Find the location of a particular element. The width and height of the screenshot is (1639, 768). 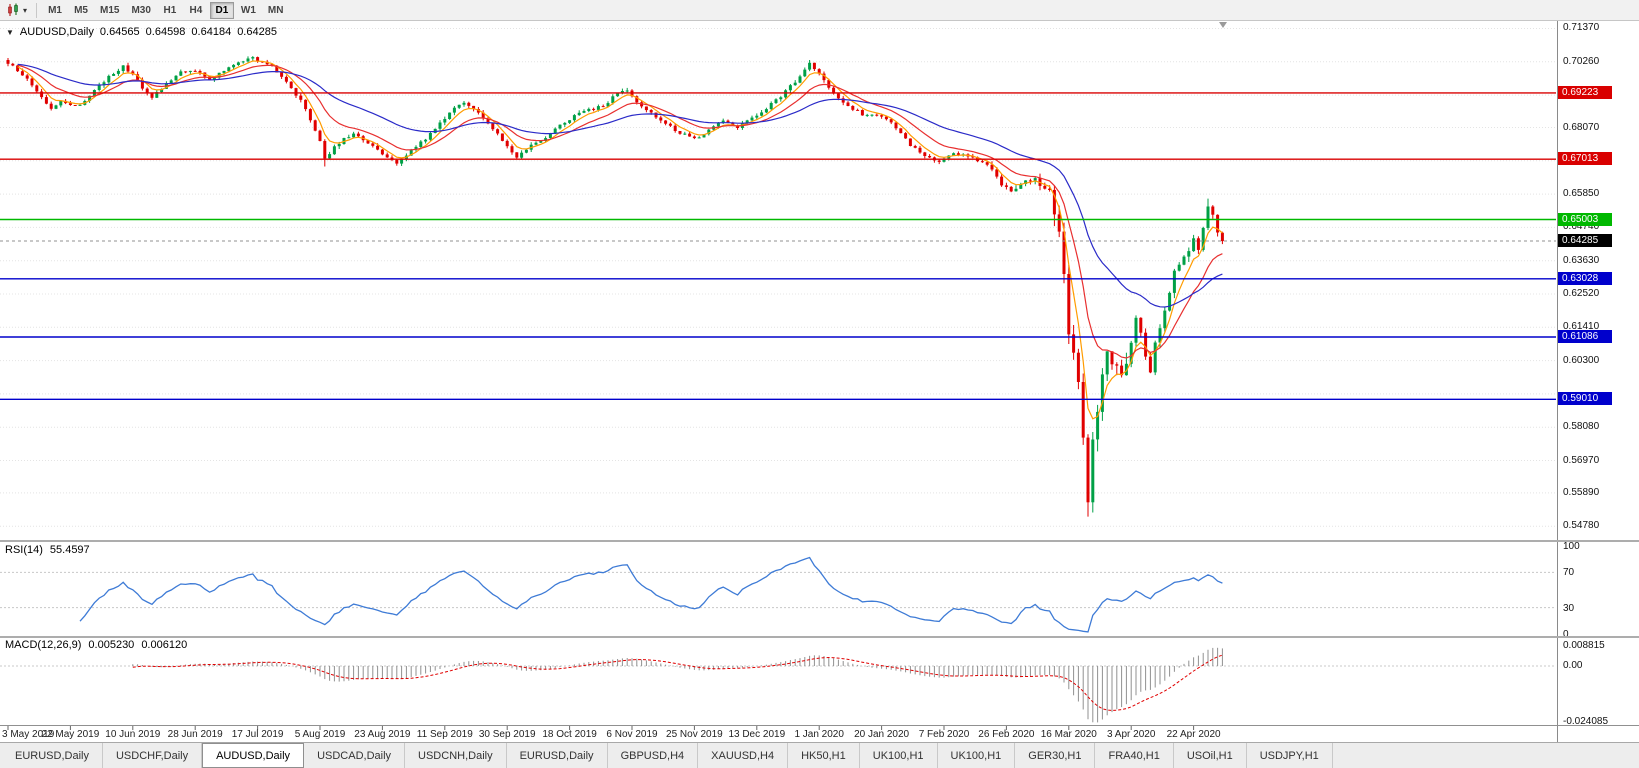

time-axis-label: 7 Feb 2020 is located at coordinates (944, 734).